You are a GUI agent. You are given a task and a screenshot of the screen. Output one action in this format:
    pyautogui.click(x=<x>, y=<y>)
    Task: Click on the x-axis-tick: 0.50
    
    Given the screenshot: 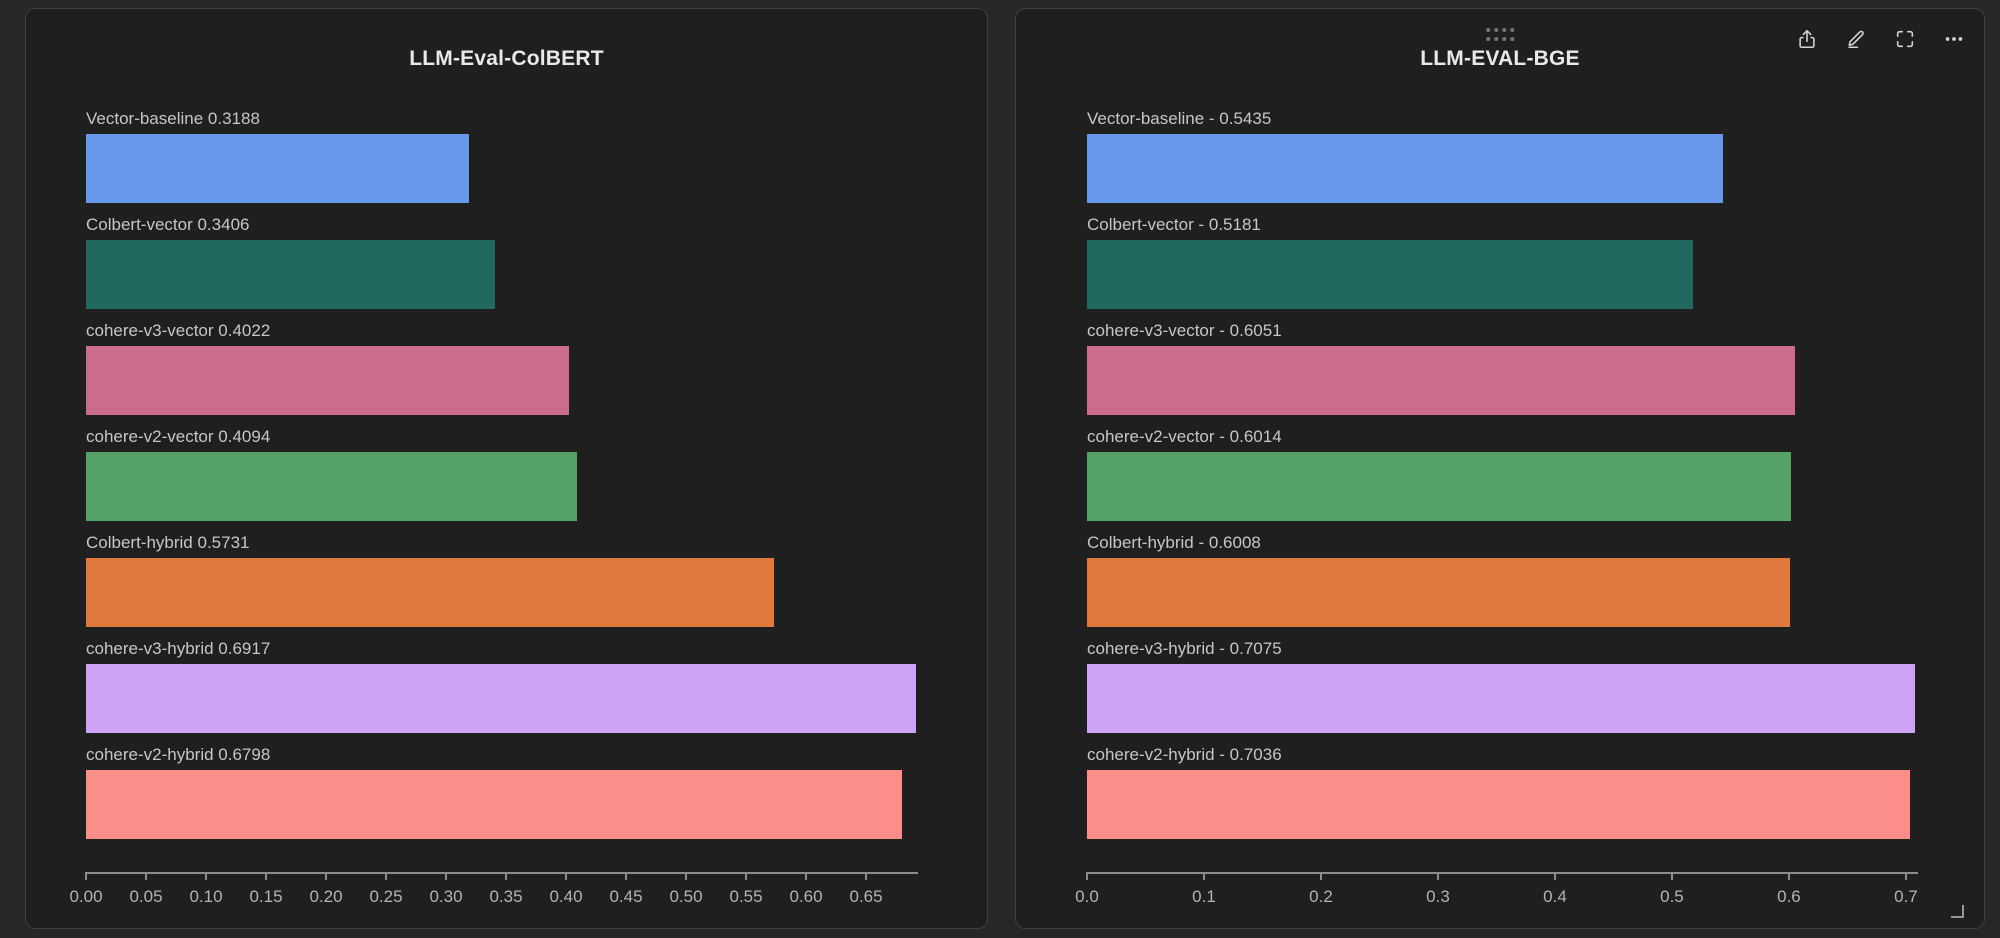 What is the action you would take?
    pyautogui.click(x=686, y=889)
    